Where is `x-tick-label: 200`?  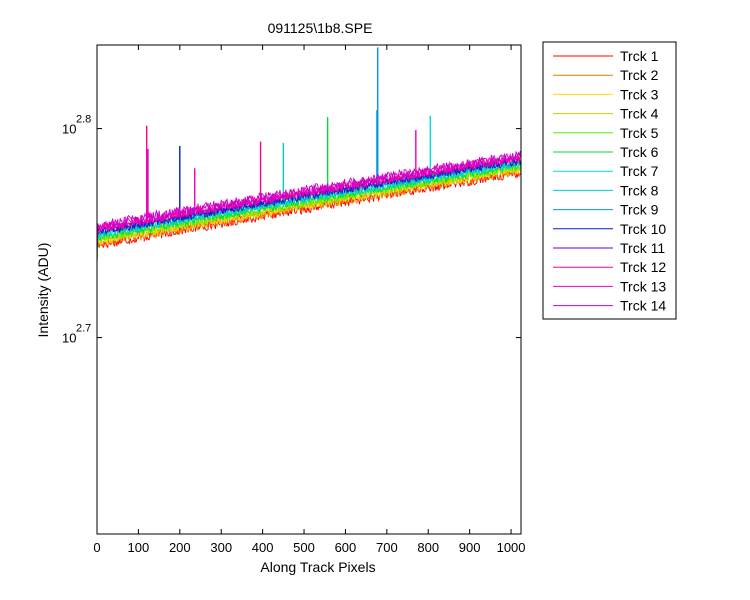 x-tick-label: 200 is located at coordinates (180, 547).